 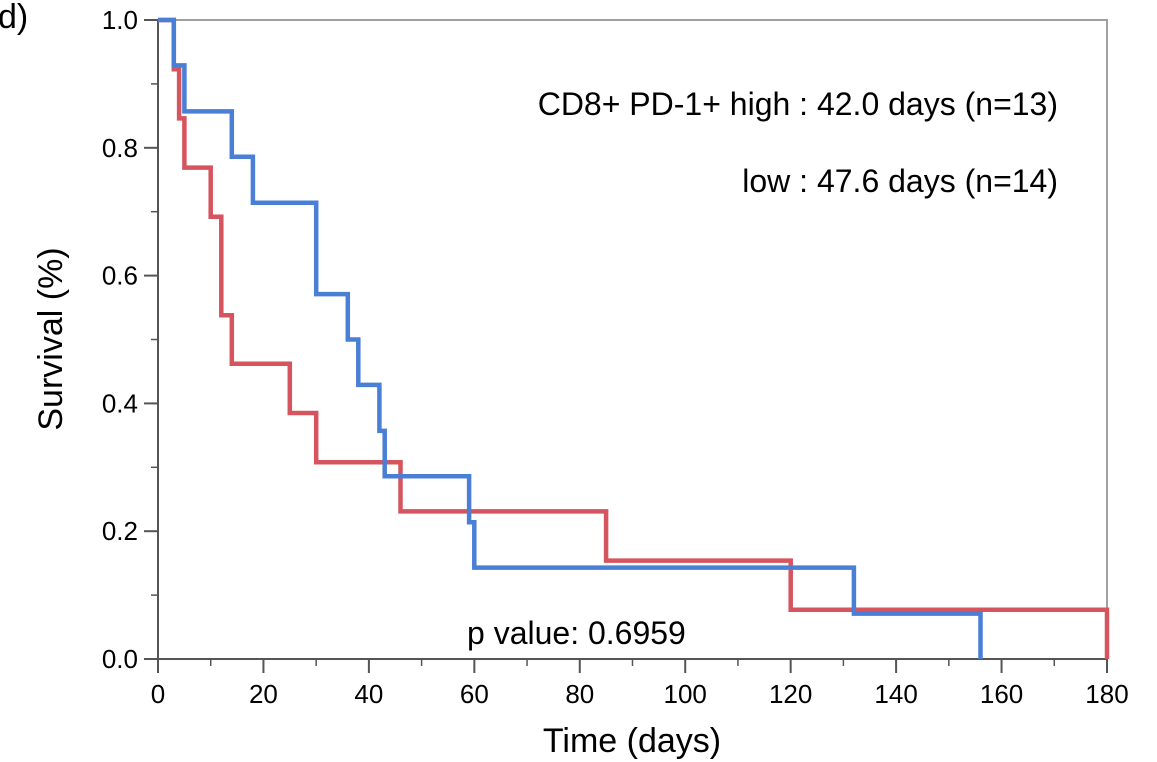 I want to click on x-tick-label: 40, so click(x=368, y=694).